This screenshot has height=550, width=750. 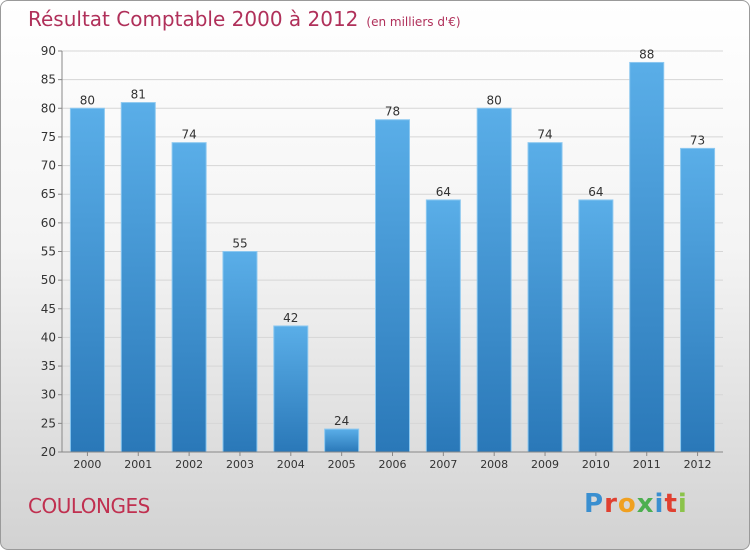 What do you see at coordinates (48, 108) in the screenshot?
I see `y-tick-label: 80` at bounding box center [48, 108].